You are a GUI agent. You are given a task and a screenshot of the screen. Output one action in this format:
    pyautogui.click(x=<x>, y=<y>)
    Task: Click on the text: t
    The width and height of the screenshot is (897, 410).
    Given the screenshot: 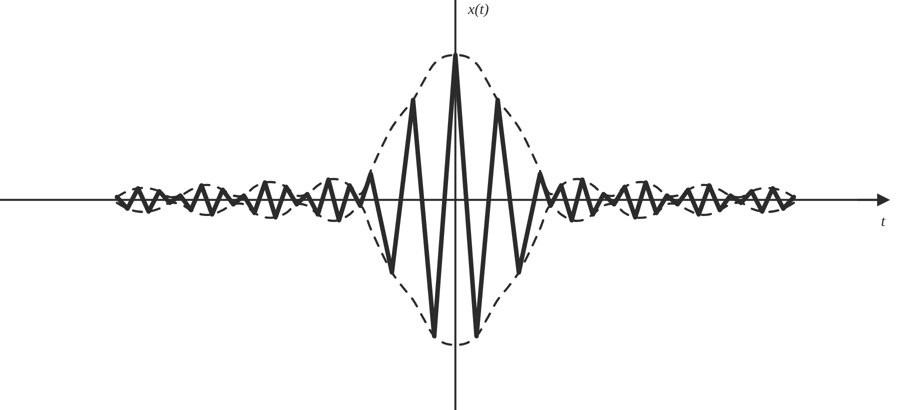 What is the action you would take?
    pyautogui.click(x=883, y=222)
    